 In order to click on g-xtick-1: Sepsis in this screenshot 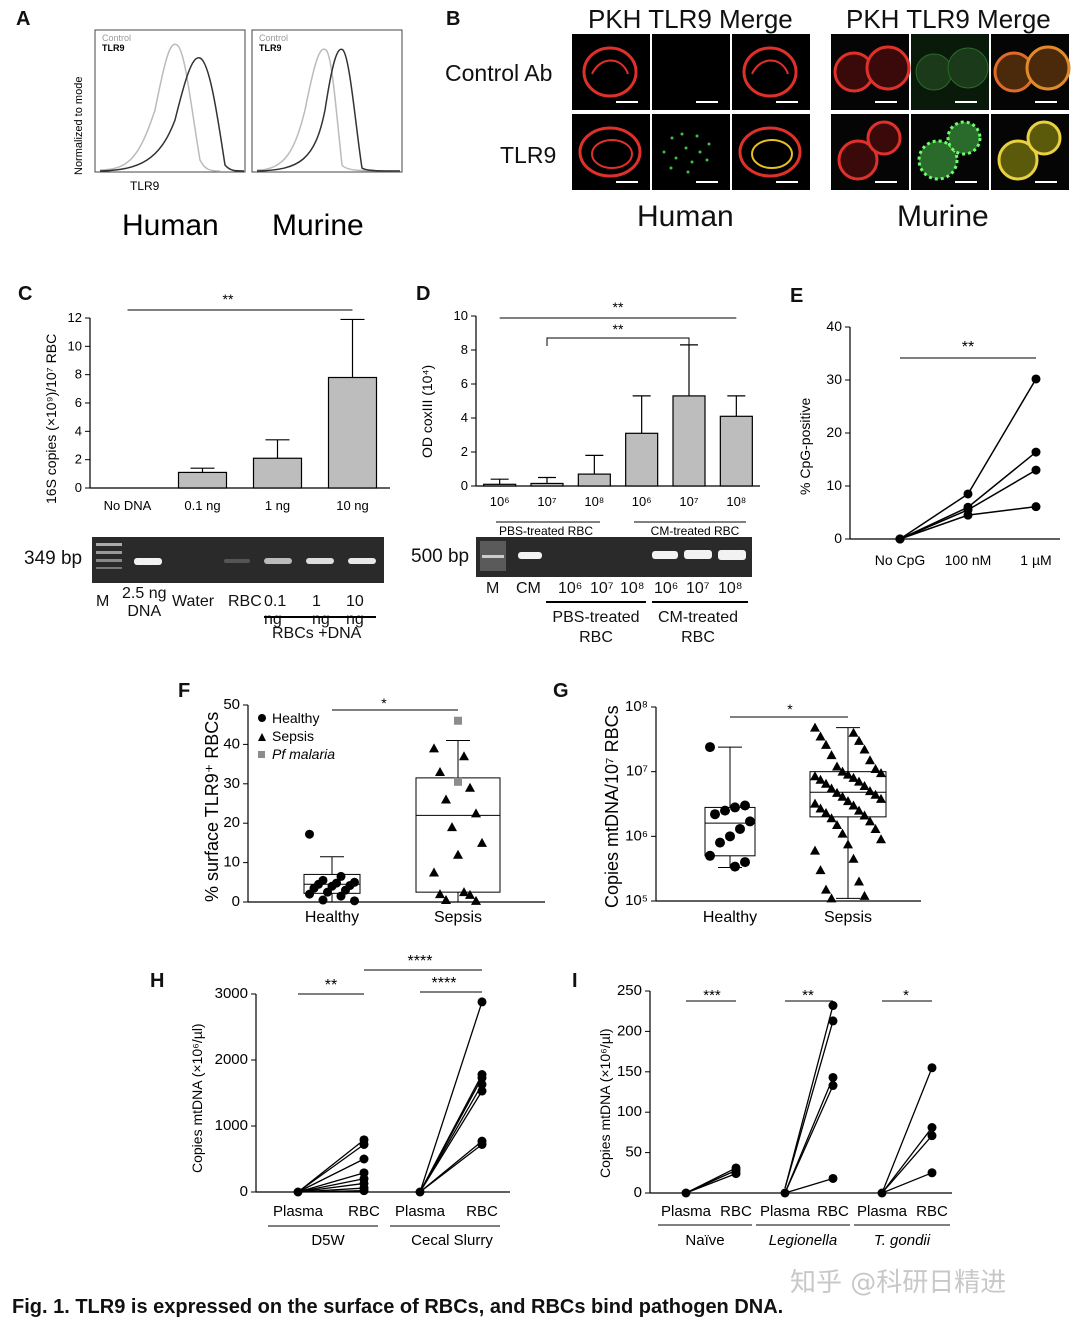, I will do `click(848, 917)`.